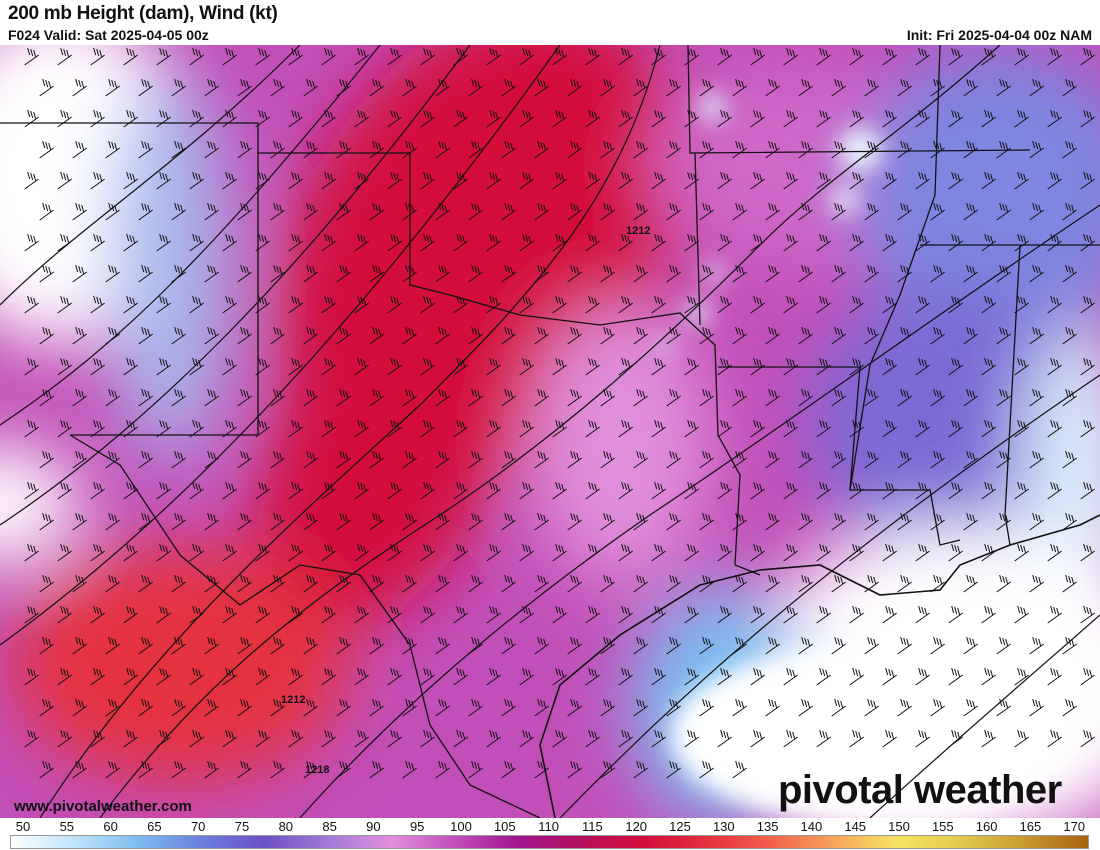 The width and height of the screenshot is (1100, 850). Describe the element at coordinates (103, 806) in the screenshot. I see `website-url: www.pivotalweather.com` at that location.